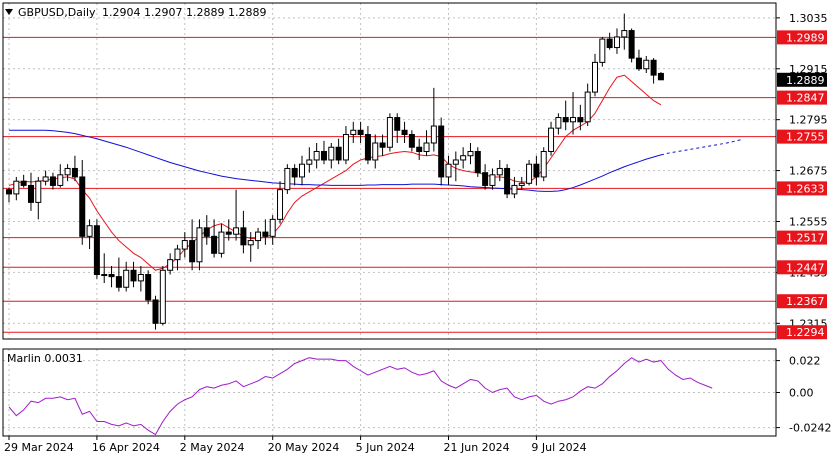  Describe the element at coordinates (184, 12) in the screenshot. I see `ohlc-readout: 1.2904 1.2907 1.2889 1.2889` at that location.